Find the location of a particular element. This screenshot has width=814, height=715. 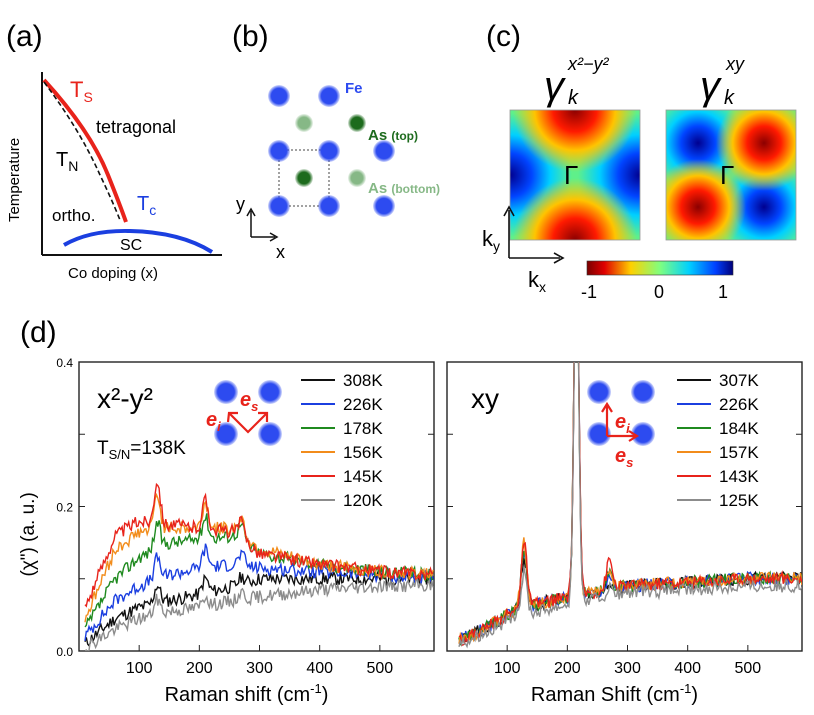

legend-label: 178K is located at coordinates (363, 428).